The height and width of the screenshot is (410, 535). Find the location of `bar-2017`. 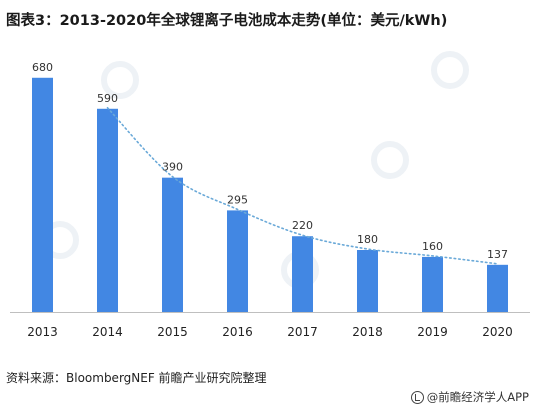

bar-2017 is located at coordinates (302, 274).